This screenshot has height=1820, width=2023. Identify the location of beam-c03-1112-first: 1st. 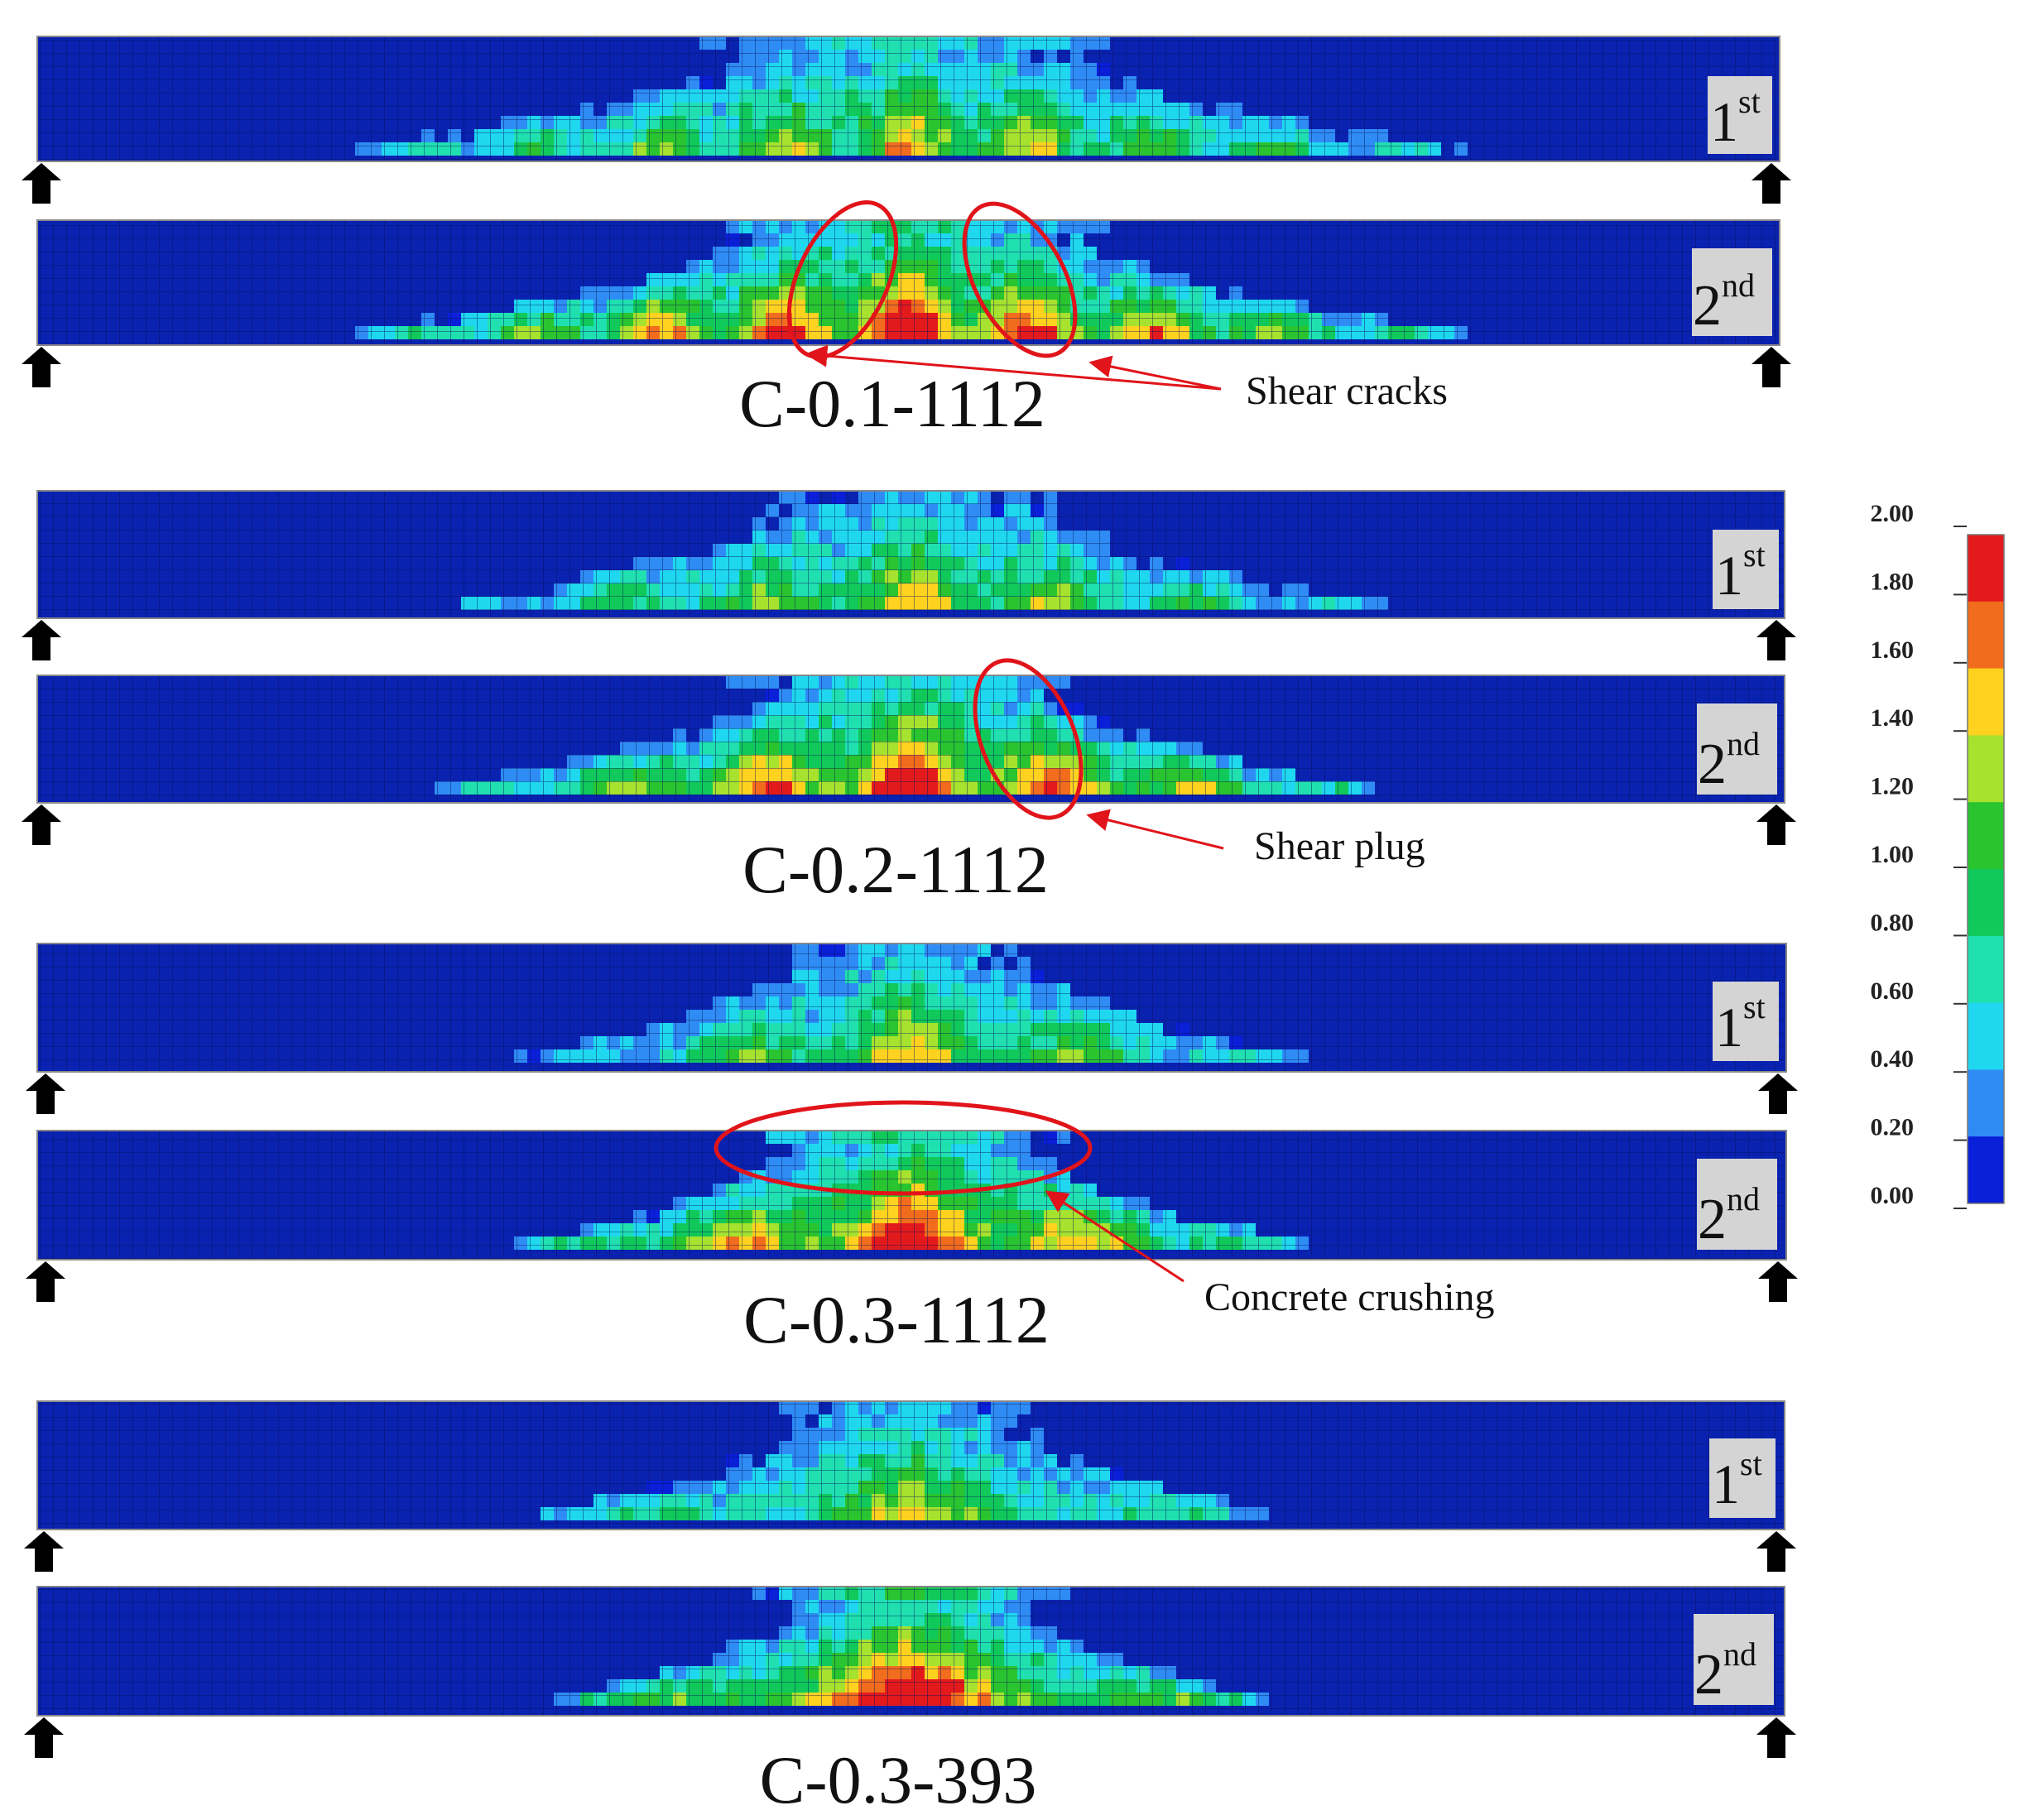
(911, 1008).